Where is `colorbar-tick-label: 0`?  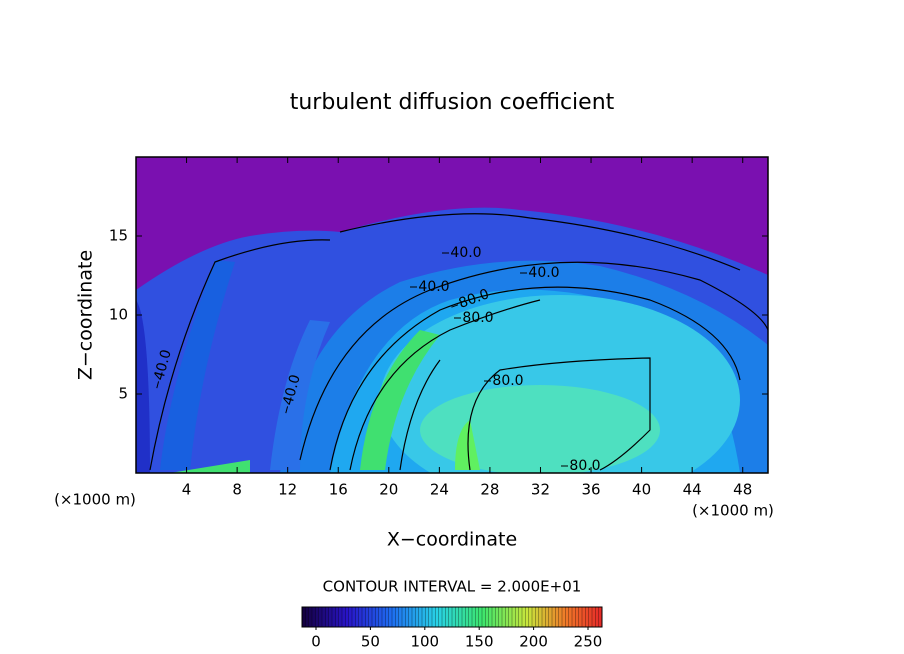 colorbar-tick-label: 0 is located at coordinates (316, 642).